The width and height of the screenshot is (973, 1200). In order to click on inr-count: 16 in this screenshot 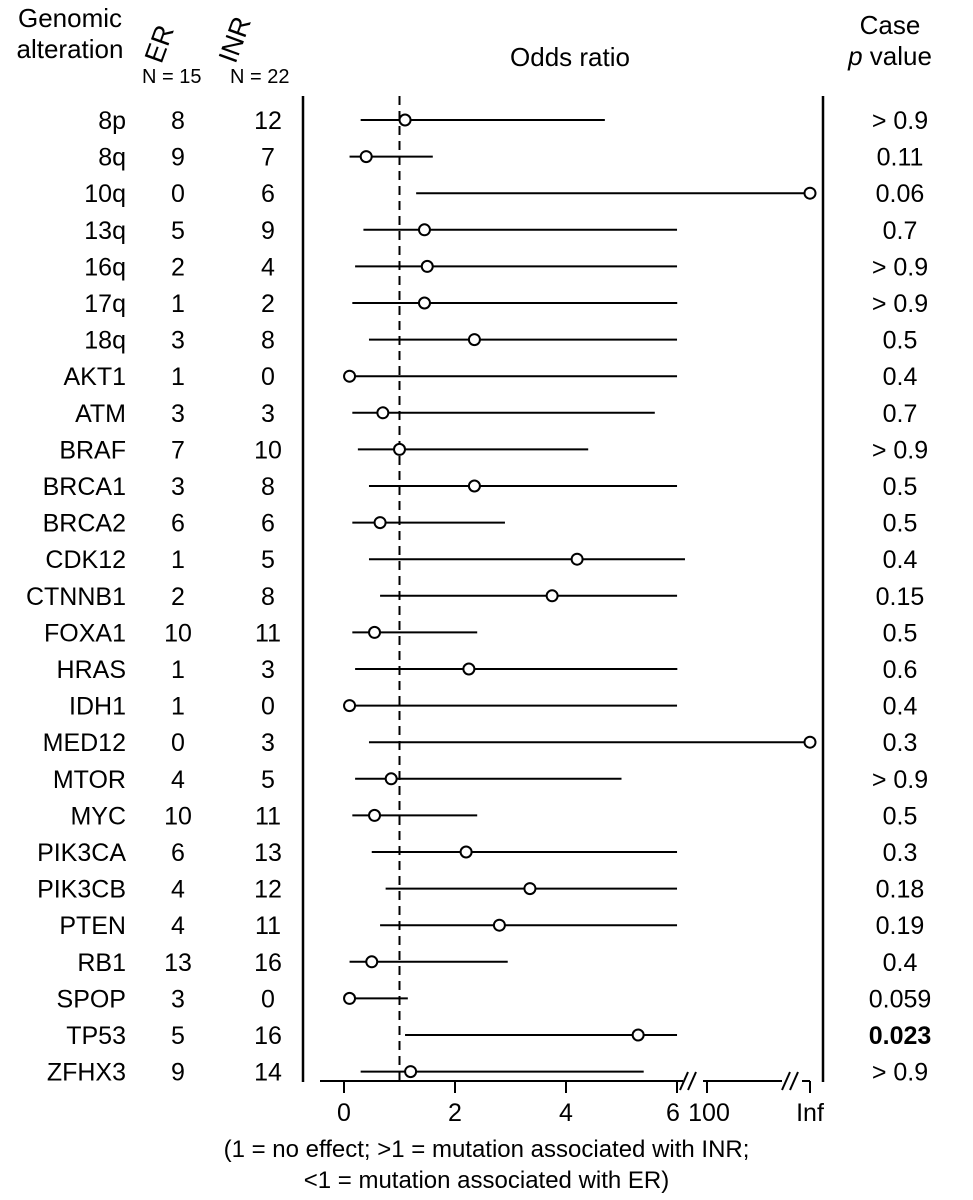, I will do `click(268, 1036)`.